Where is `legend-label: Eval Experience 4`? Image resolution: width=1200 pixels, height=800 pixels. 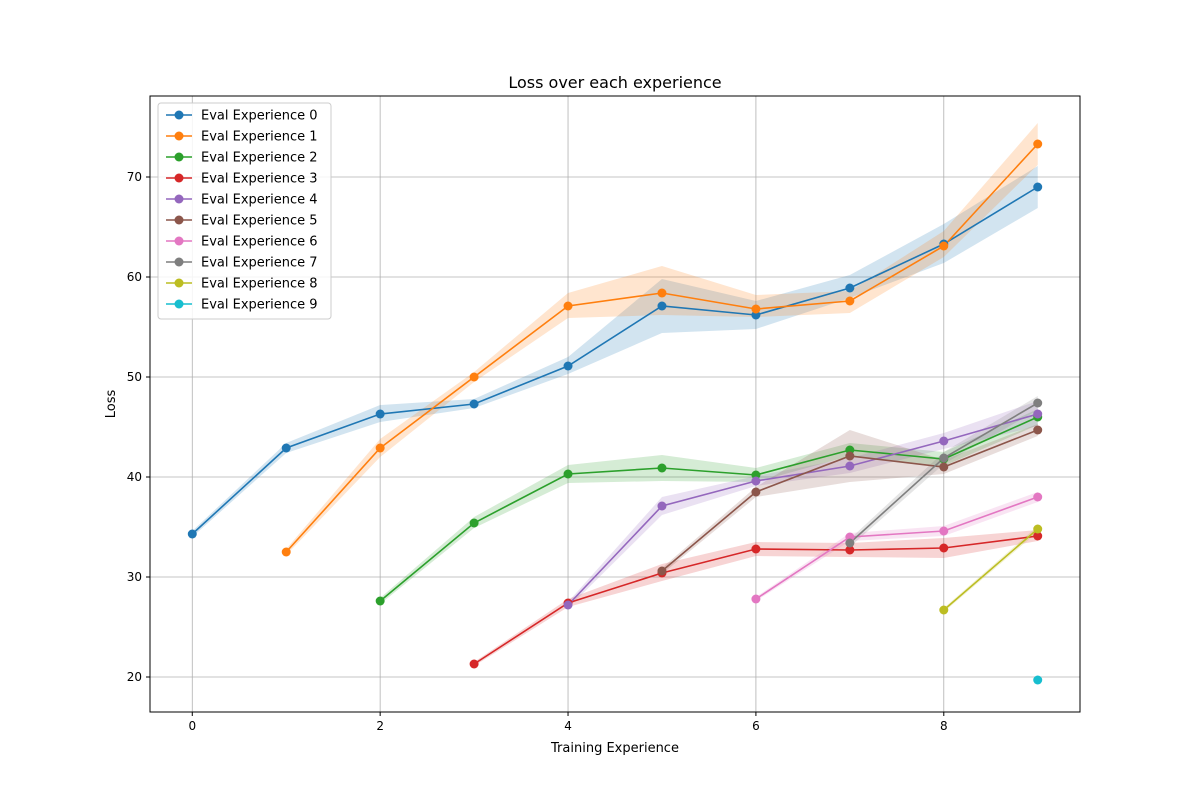
legend-label: Eval Experience 4 is located at coordinates (259, 200).